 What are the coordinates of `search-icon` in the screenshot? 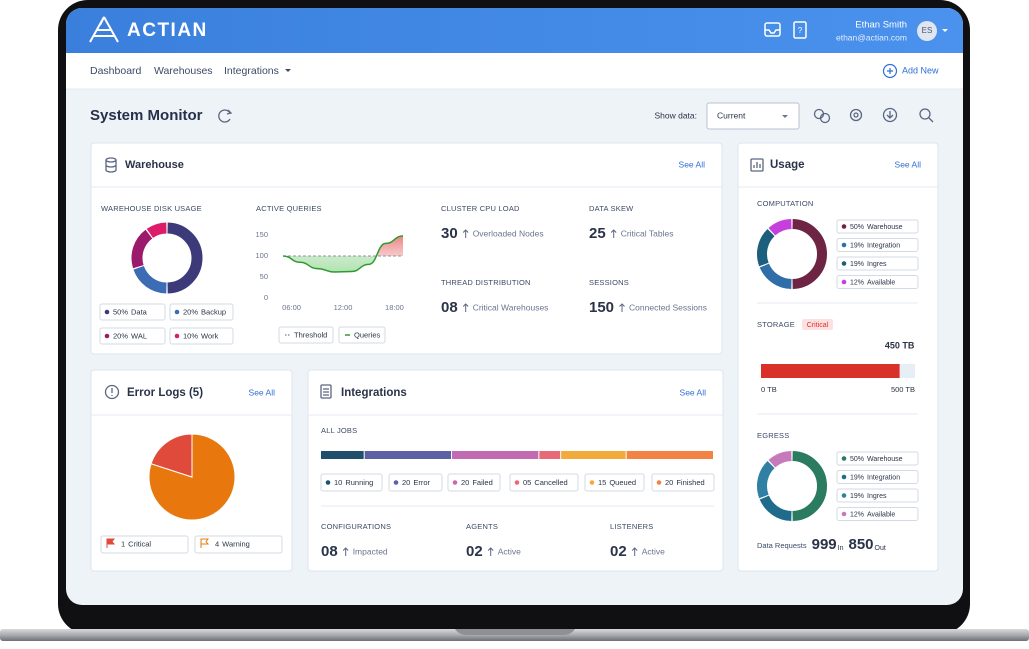 It's located at (926, 115).